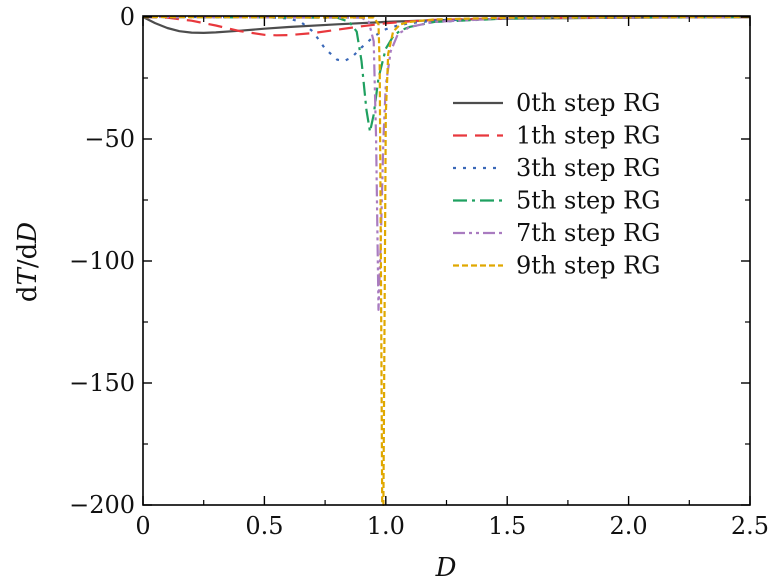 This screenshot has height=588, width=770. What do you see at coordinates (446, 568) in the screenshot?
I see `x-axis-label: D` at bounding box center [446, 568].